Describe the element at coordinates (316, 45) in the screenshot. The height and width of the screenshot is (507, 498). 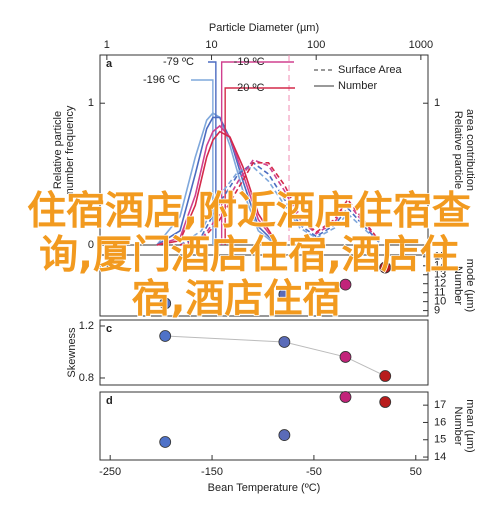
I see `x-tick-label: 100` at that location.